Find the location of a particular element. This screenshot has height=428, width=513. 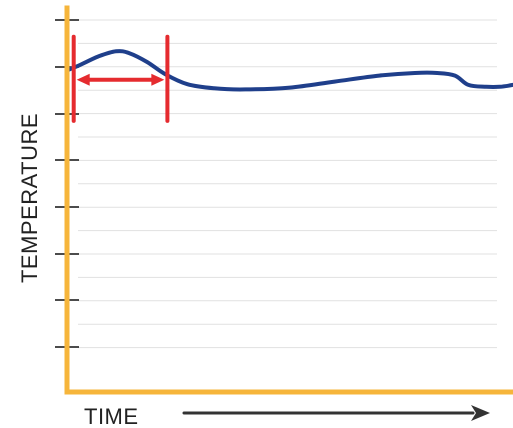

temperature-line is located at coordinates (289, 70).